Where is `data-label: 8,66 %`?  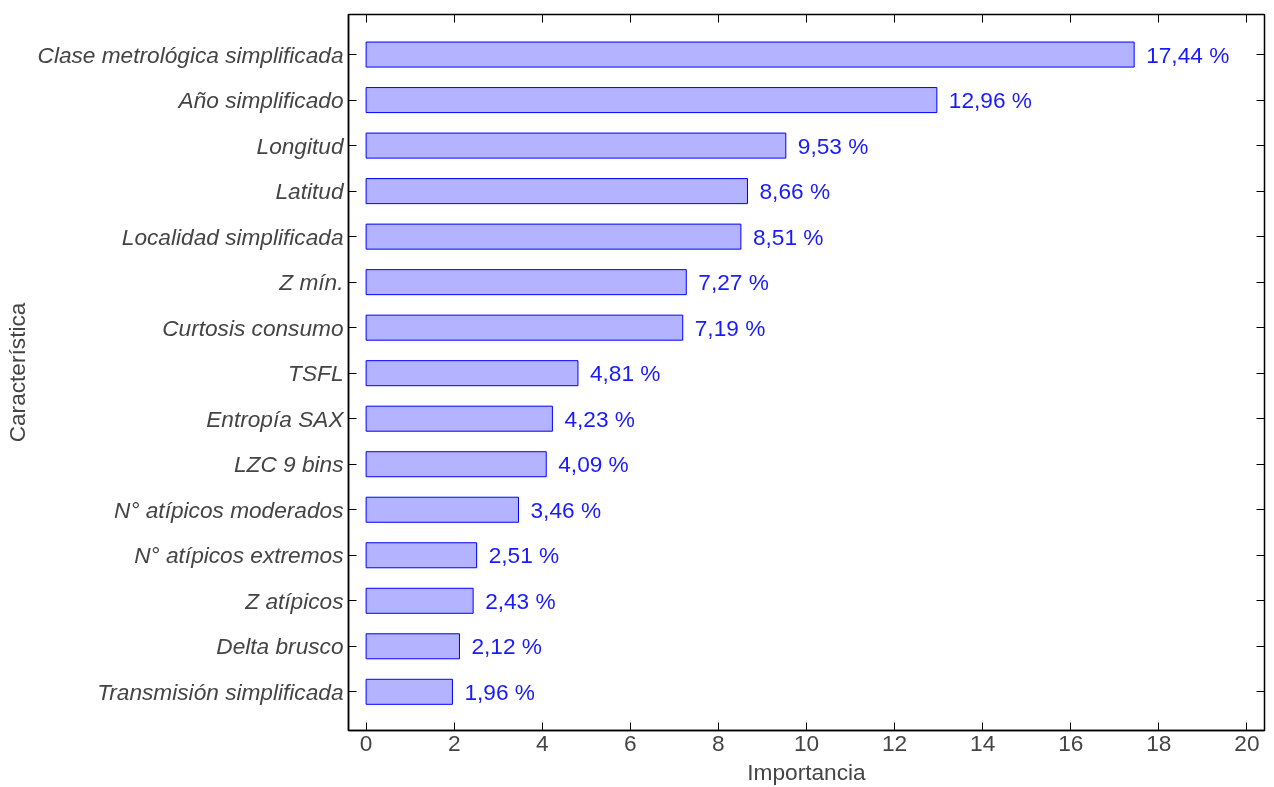 data-label: 8,66 % is located at coordinates (795, 191).